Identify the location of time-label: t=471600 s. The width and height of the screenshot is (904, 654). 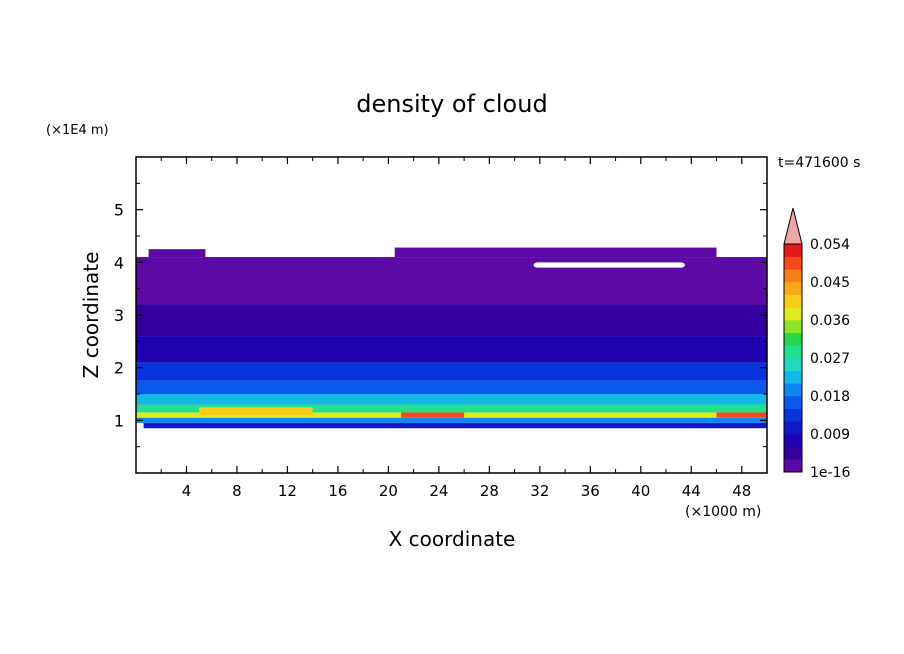
(819, 163).